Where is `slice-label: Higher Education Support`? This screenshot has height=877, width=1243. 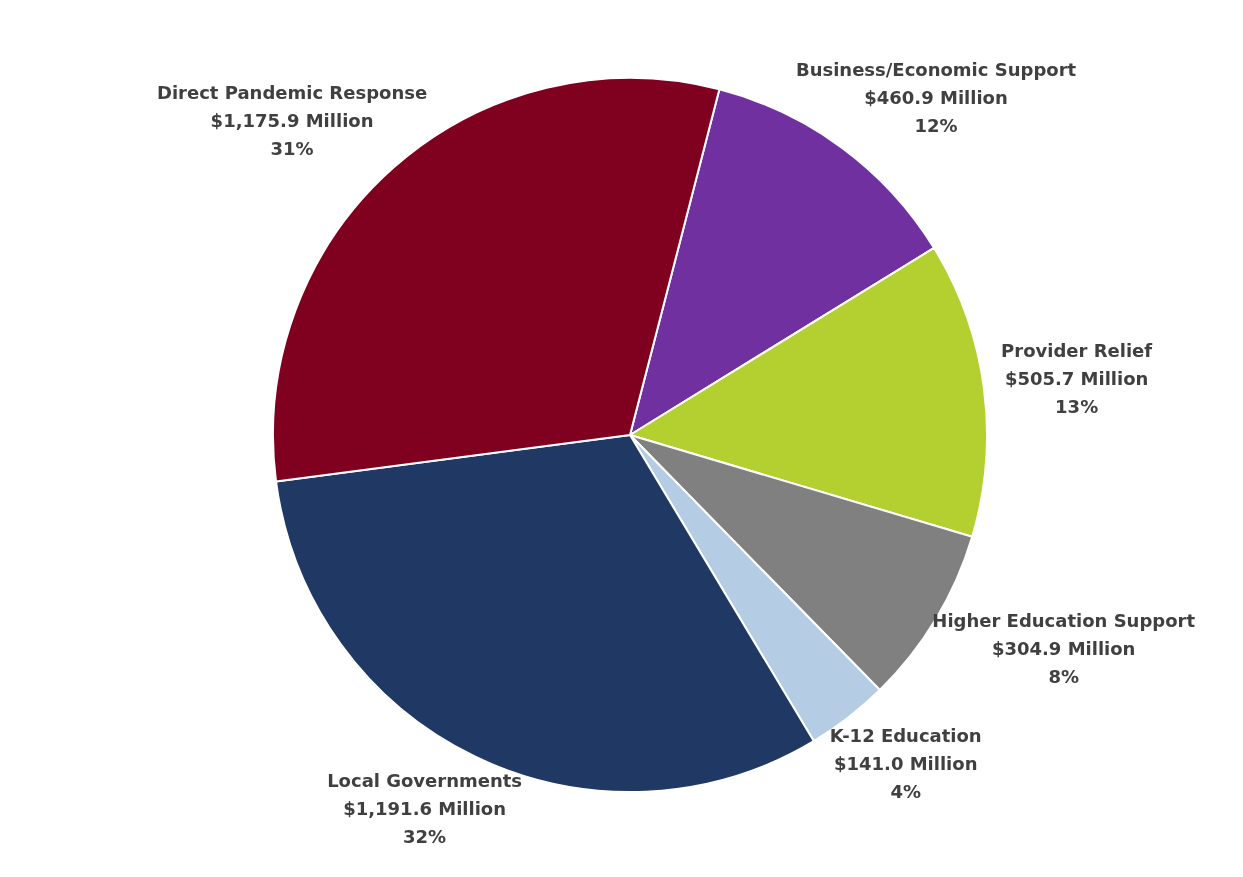 slice-label: Higher Education Support is located at coordinates (1064, 620).